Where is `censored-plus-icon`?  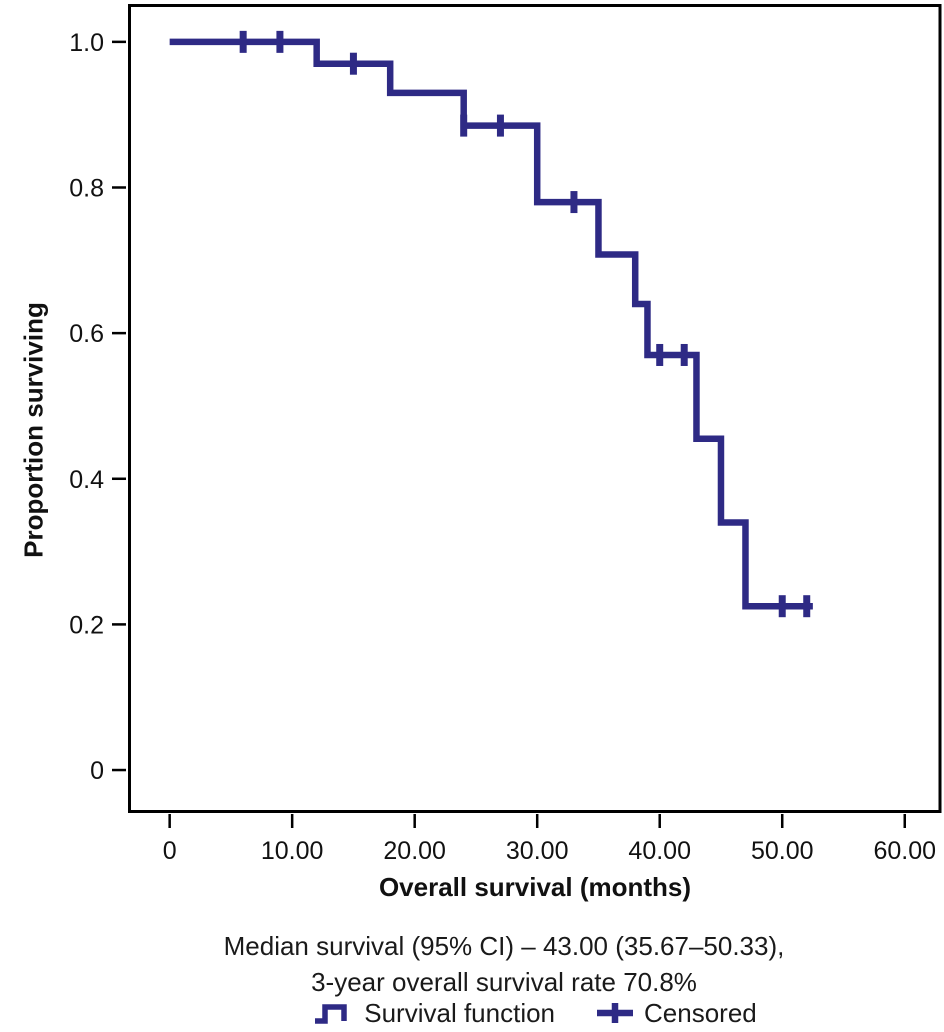 censored-plus-icon is located at coordinates (615, 1013).